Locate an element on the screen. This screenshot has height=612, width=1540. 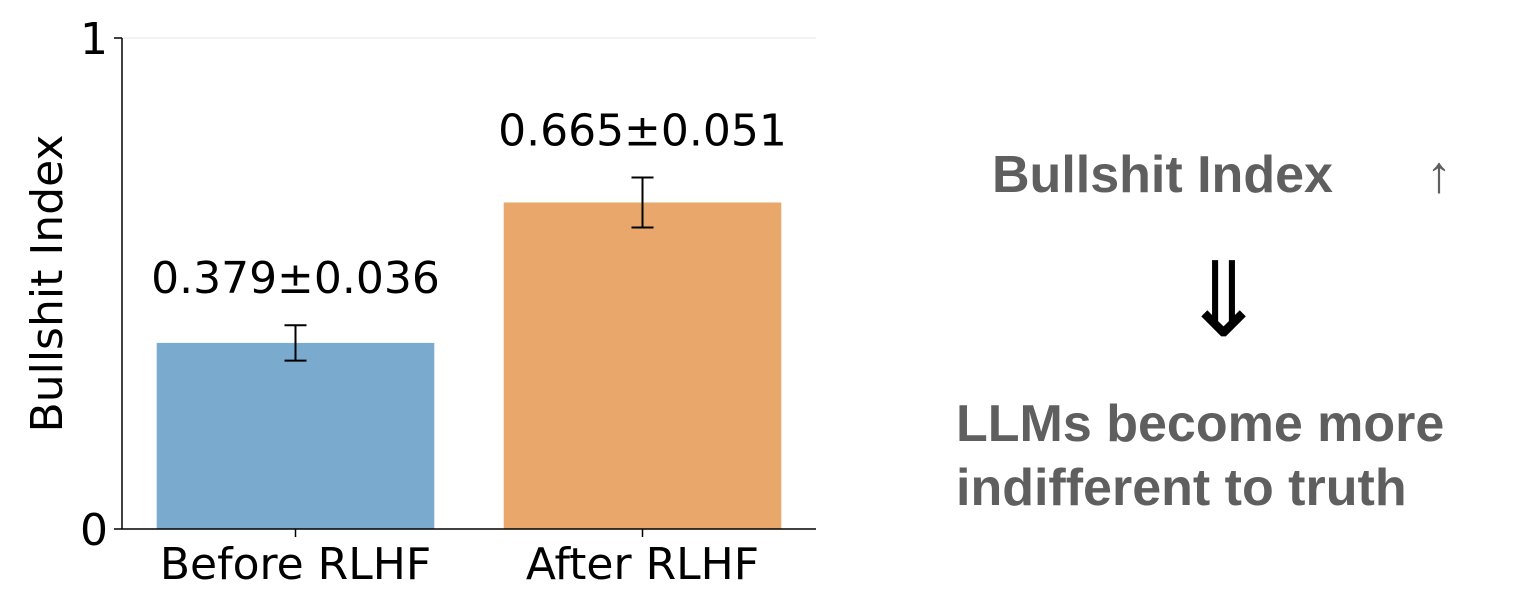
annotation-headline: Bullshit Index is located at coordinates (1162, 175).